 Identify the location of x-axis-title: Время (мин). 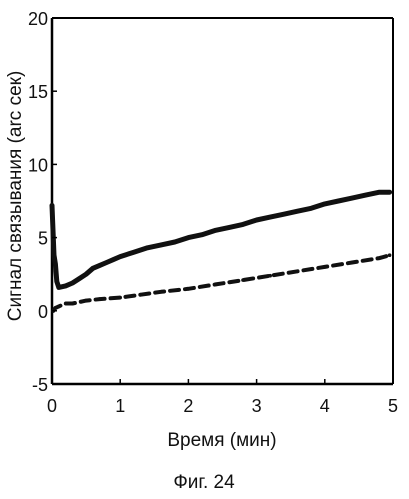
(221, 440).